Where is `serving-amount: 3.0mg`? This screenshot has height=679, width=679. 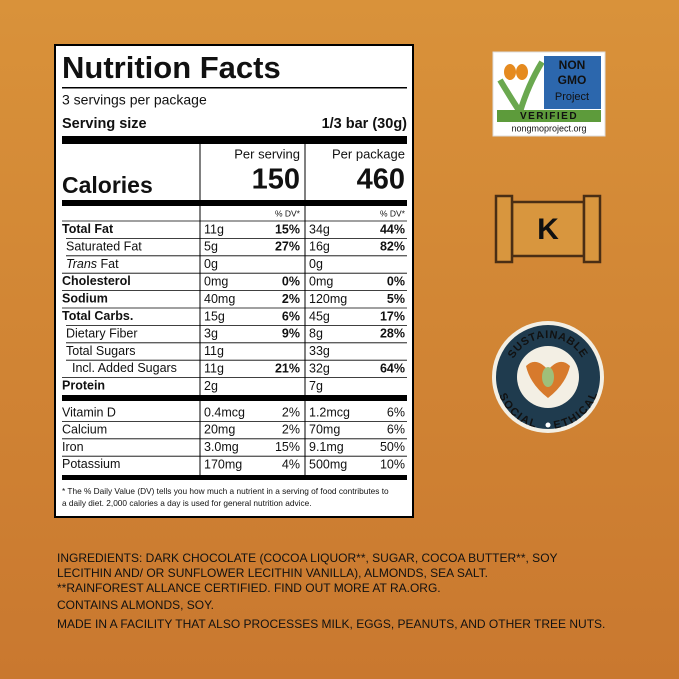
serving-amount: 3.0mg is located at coordinates (221, 447).